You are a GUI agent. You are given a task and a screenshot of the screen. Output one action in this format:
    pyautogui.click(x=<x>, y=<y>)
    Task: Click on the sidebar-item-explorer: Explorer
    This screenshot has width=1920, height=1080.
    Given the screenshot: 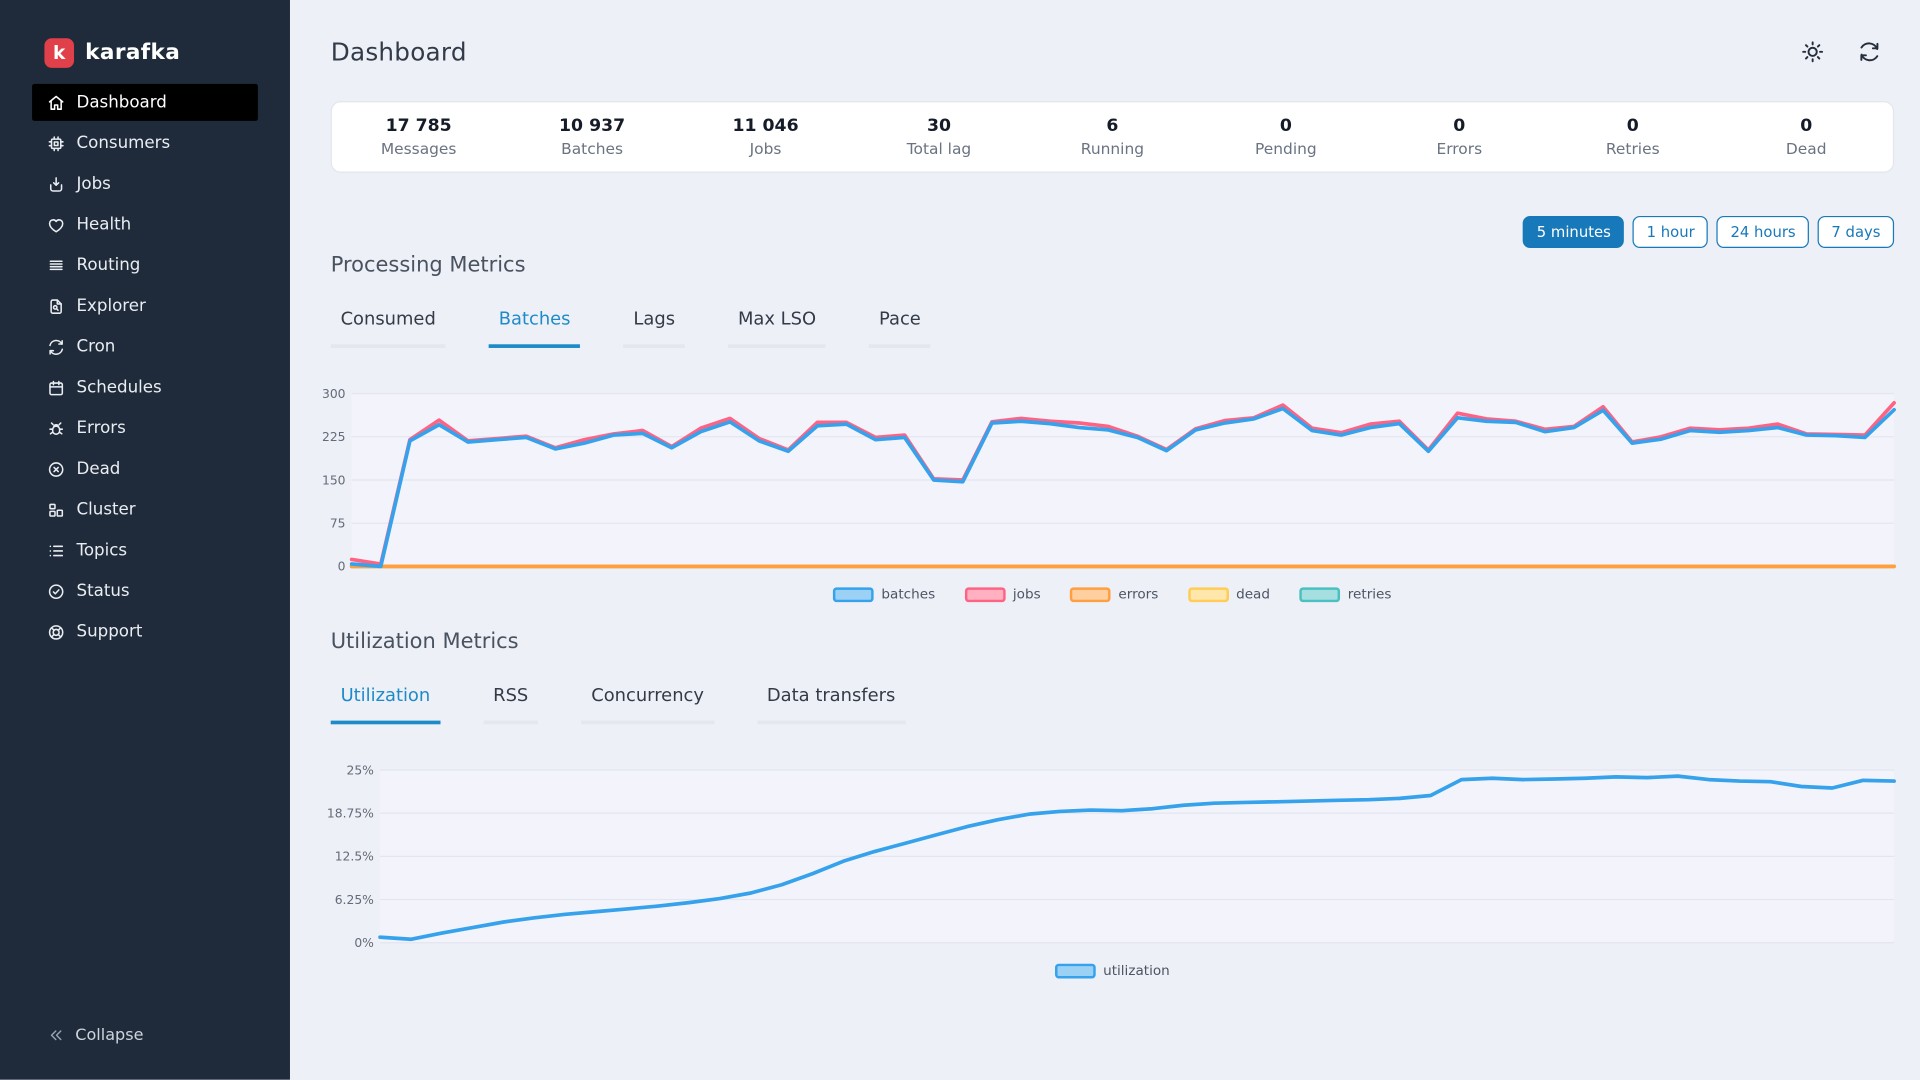 What is the action you would take?
    pyautogui.click(x=145, y=306)
    